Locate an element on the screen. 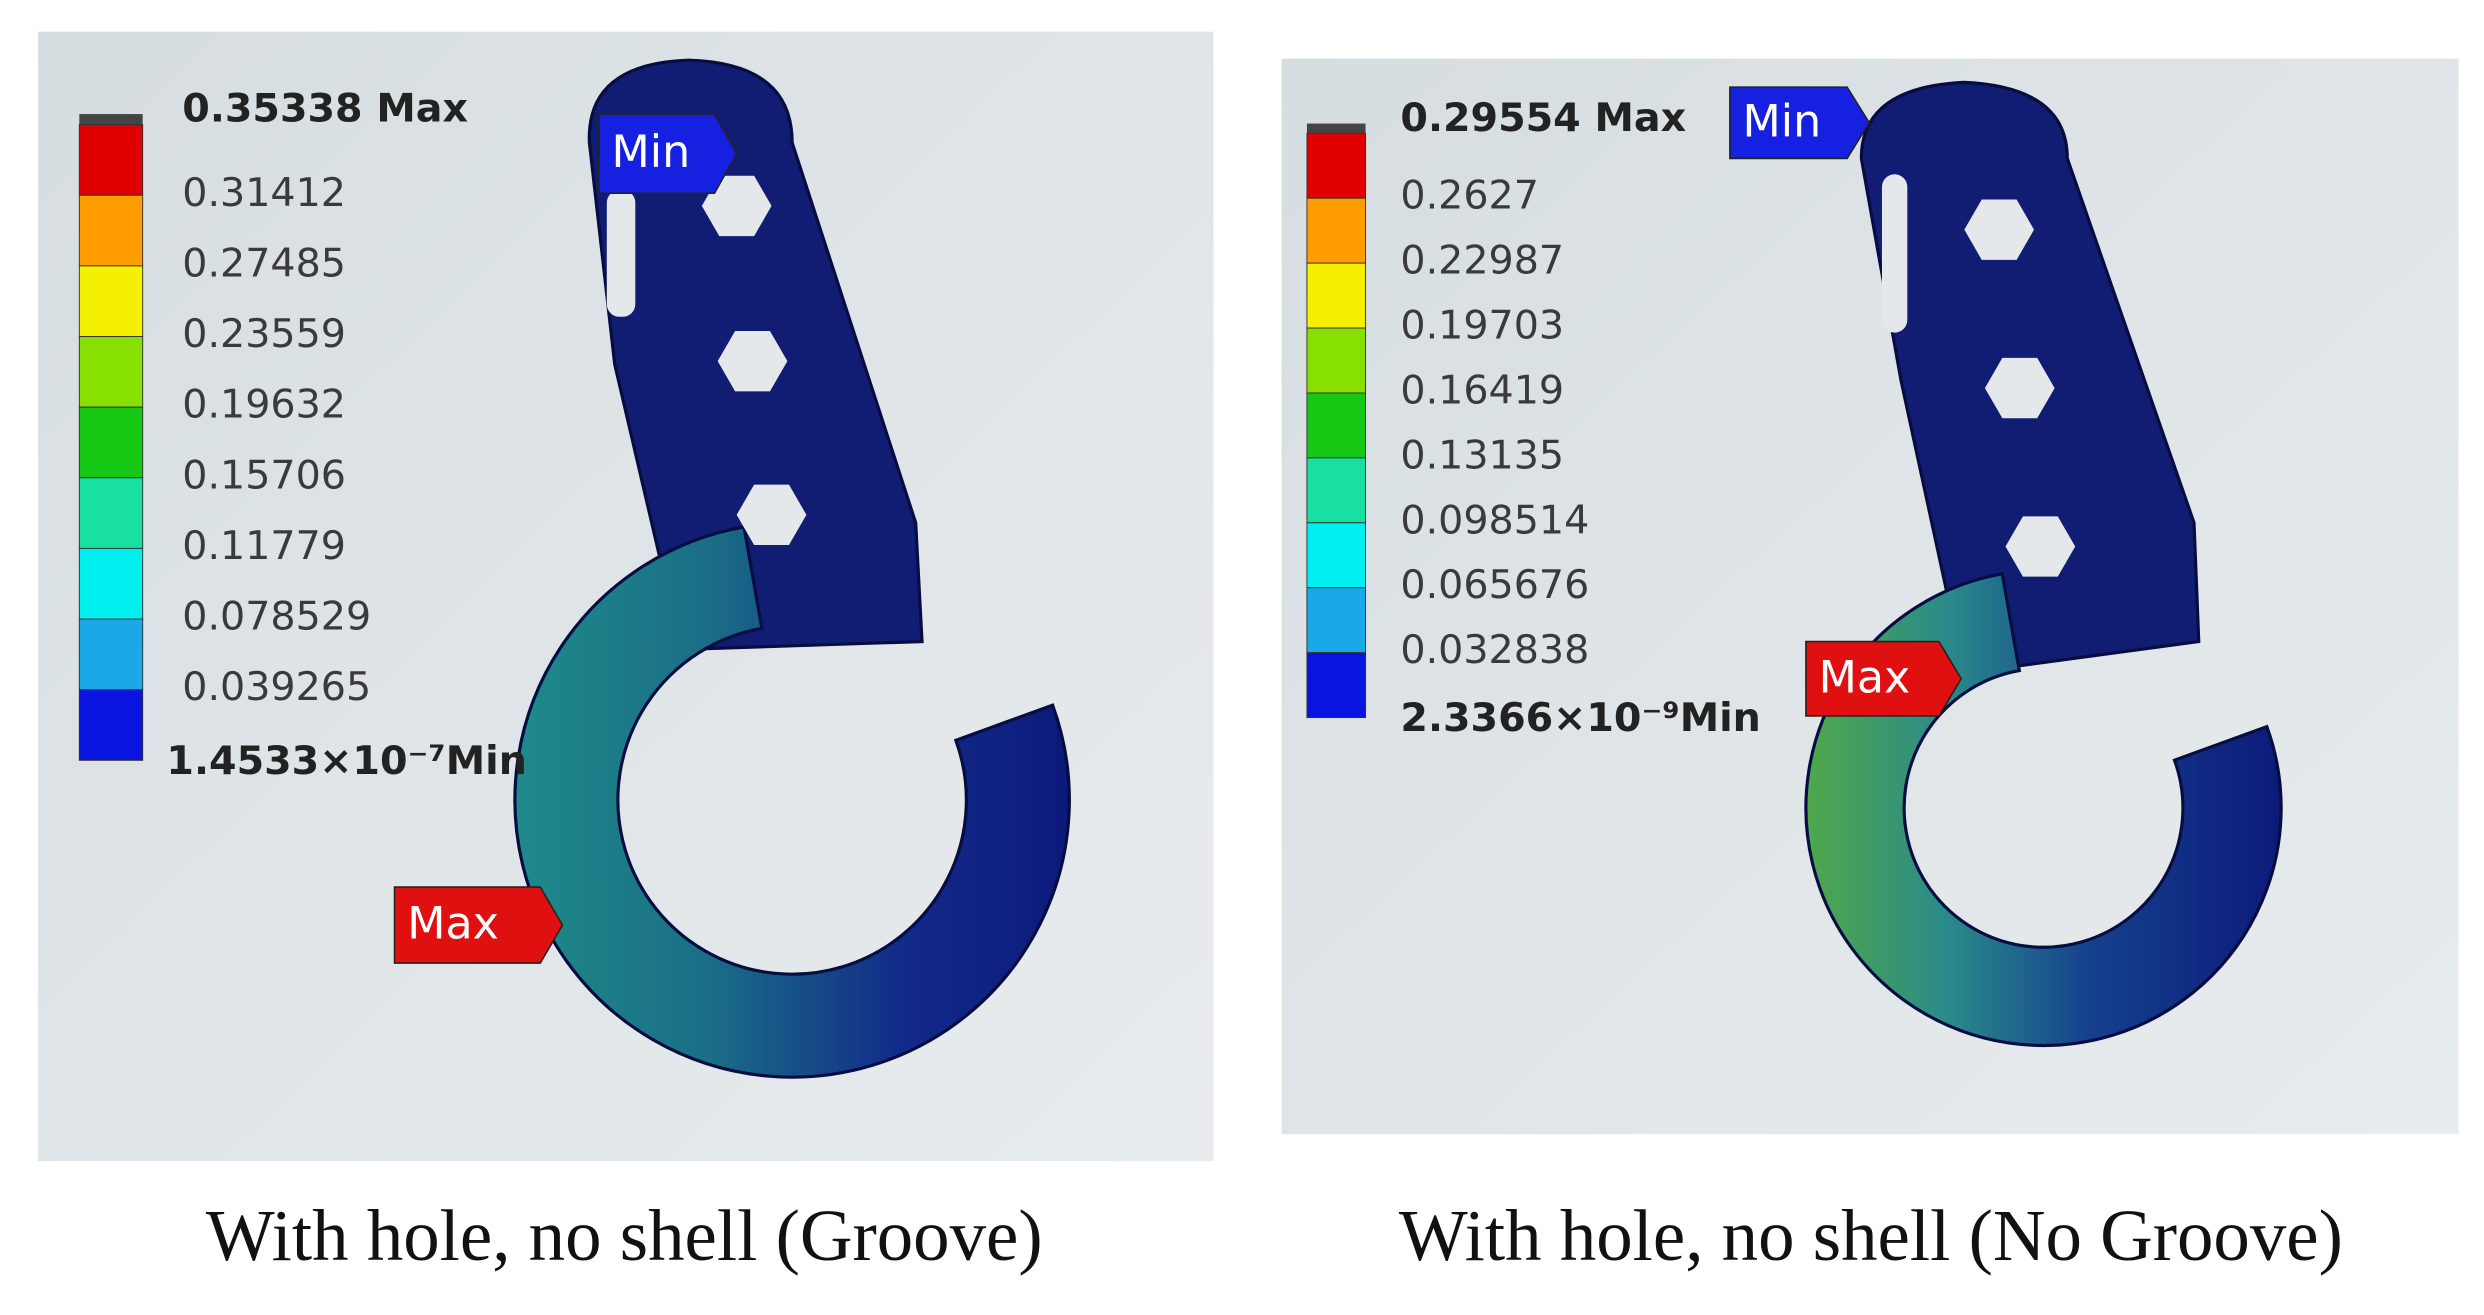  legend-level: 0.23559 is located at coordinates (264, 334).